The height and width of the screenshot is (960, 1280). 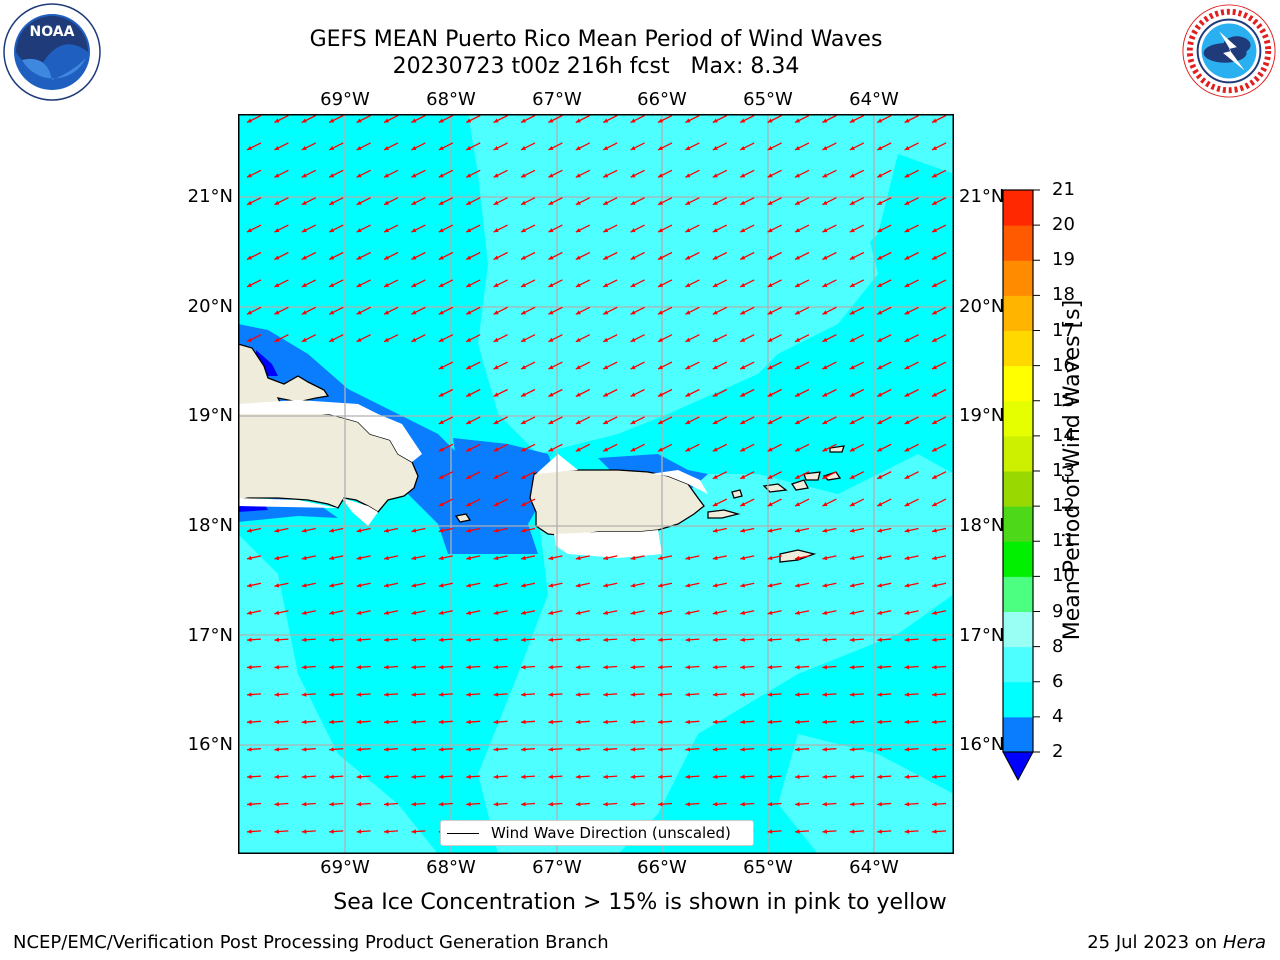 What do you see at coordinates (611, 833) in the screenshot?
I see `legend-label: Wind Wave Direction (unscaled)` at bounding box center [611, 833].